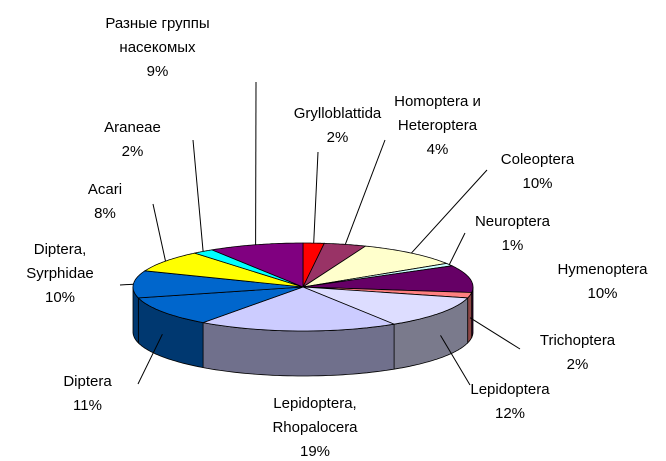 The width and height of the screenshot is (666, 461). I want to click on category-label: Lepidoptera, Rhopalocera, so click(315, 415).